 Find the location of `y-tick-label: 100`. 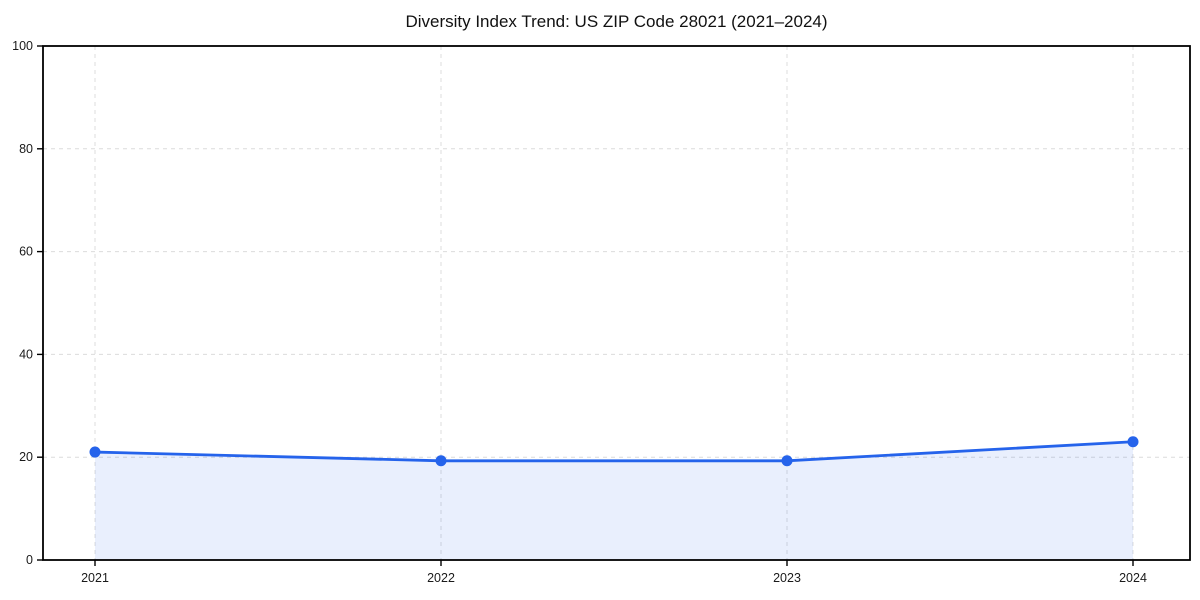

y-tick-label: 100 is located at coordinates (22, 46).